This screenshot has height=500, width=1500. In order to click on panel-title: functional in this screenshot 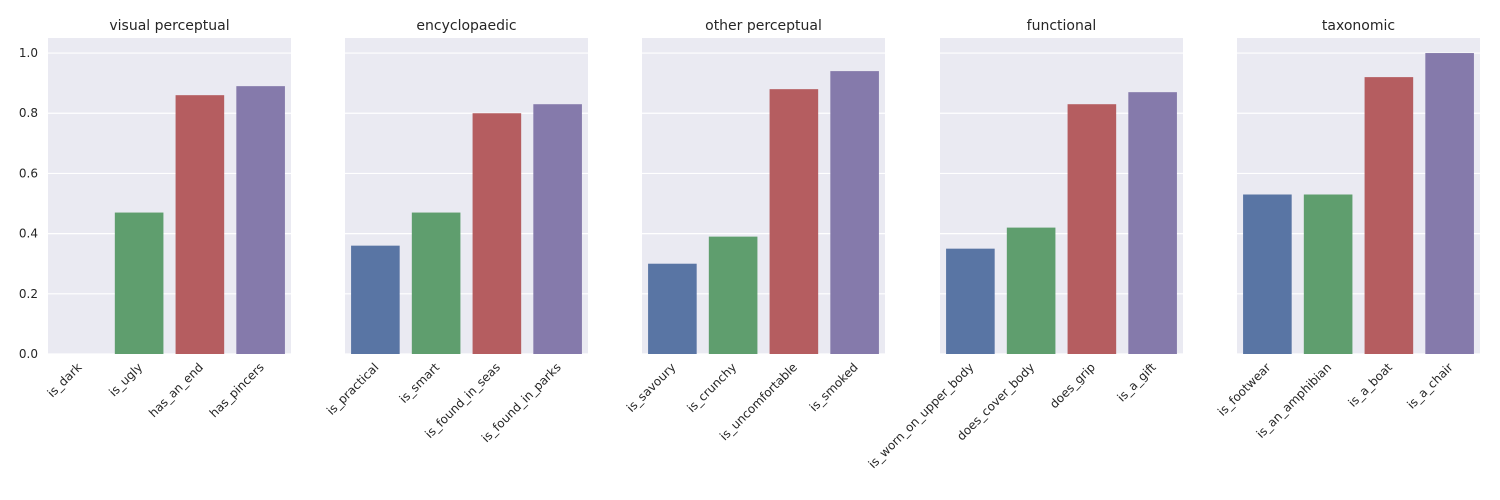, I will do `click(1062, 26)`.